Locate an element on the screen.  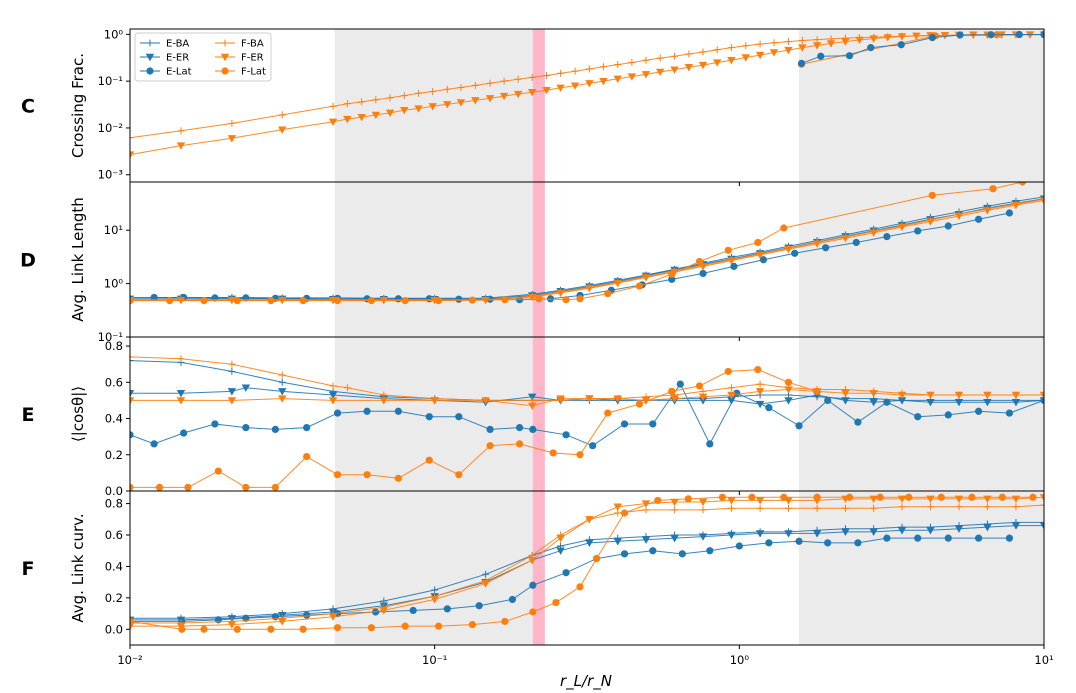
legend-label: F-Lat is located at coordinates (253, 72).